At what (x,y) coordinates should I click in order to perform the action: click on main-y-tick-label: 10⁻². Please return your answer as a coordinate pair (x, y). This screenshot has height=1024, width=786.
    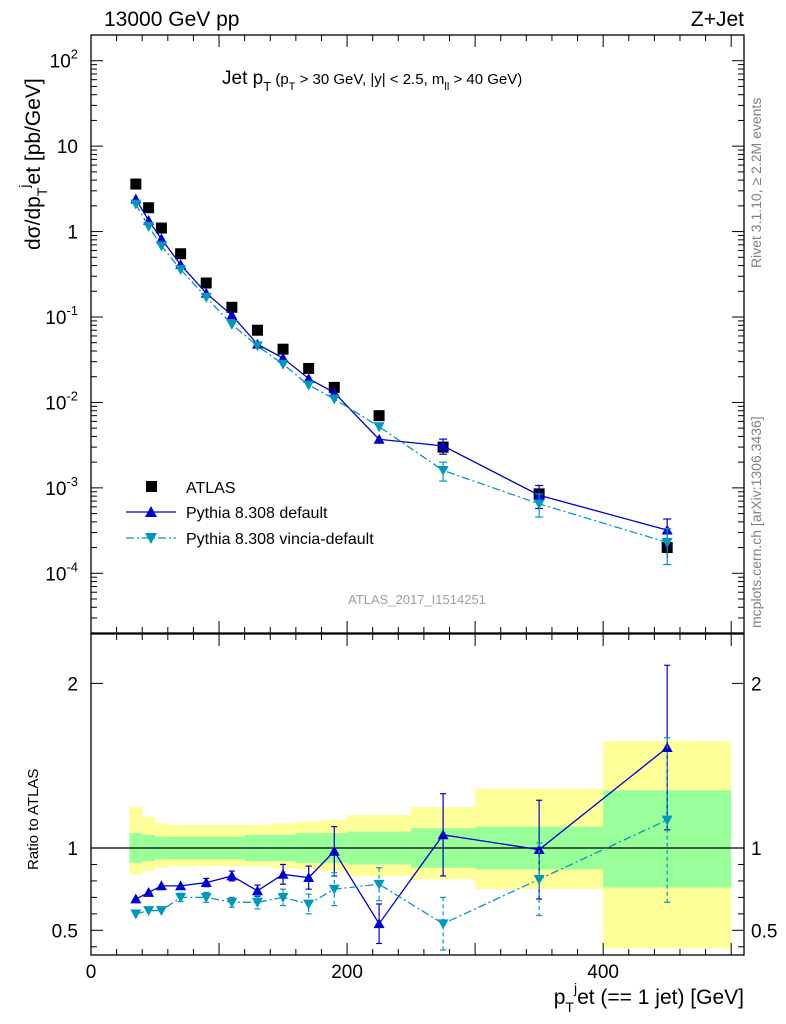
    Looking at the image, I should click on (61, 401).